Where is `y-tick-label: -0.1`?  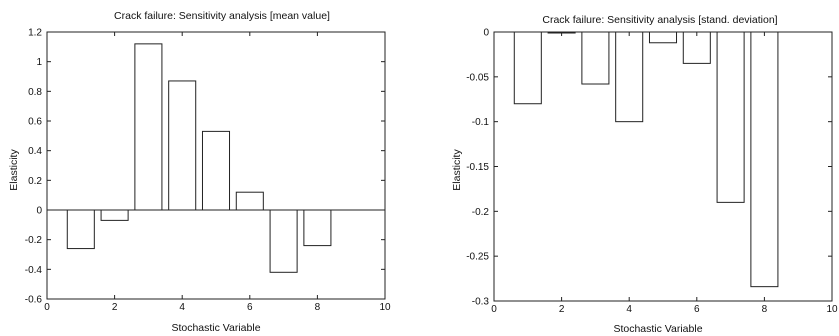
y-tick-label: -0.1 is located at coordinates (481, 122).